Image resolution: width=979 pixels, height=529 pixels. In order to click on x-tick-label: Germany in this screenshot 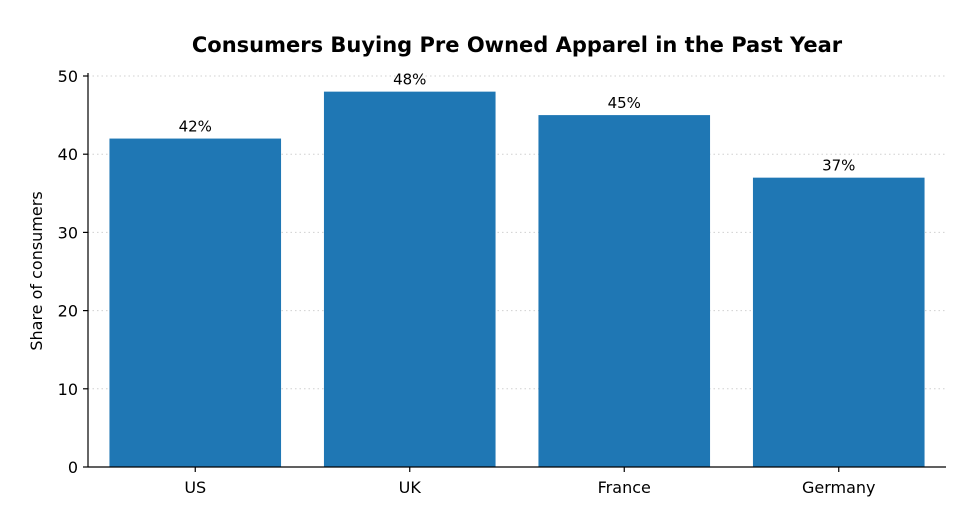, I will do `click(839, 487)`.